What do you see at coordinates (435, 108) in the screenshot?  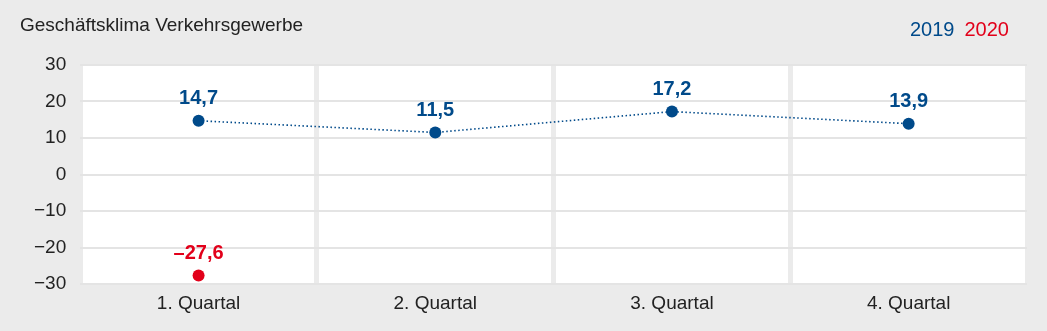 I see `data-label: 11,5` at bounding box center [435, 108].